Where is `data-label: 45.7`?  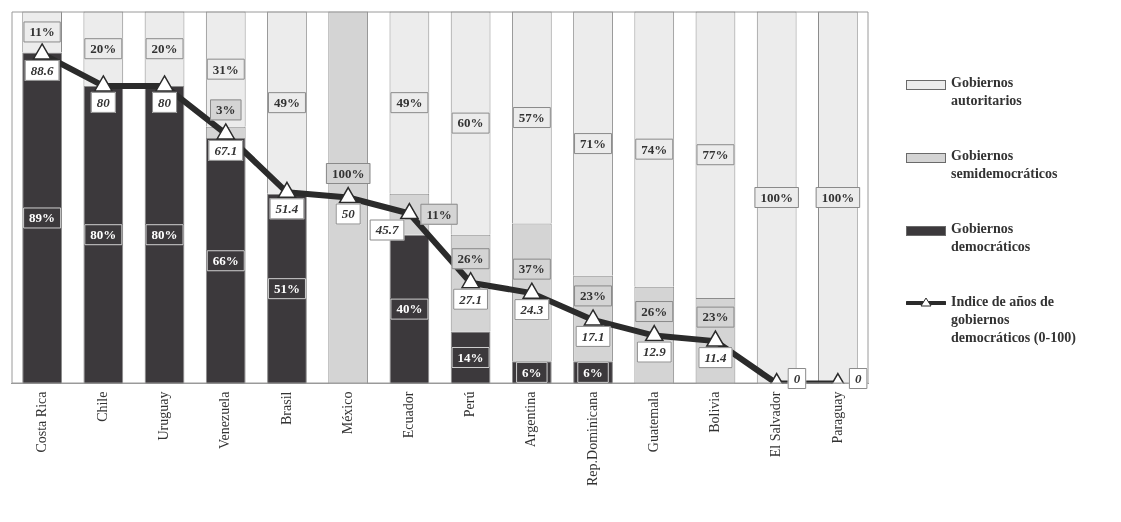
data-label: 45.7 is located at coordinates (386, 230).